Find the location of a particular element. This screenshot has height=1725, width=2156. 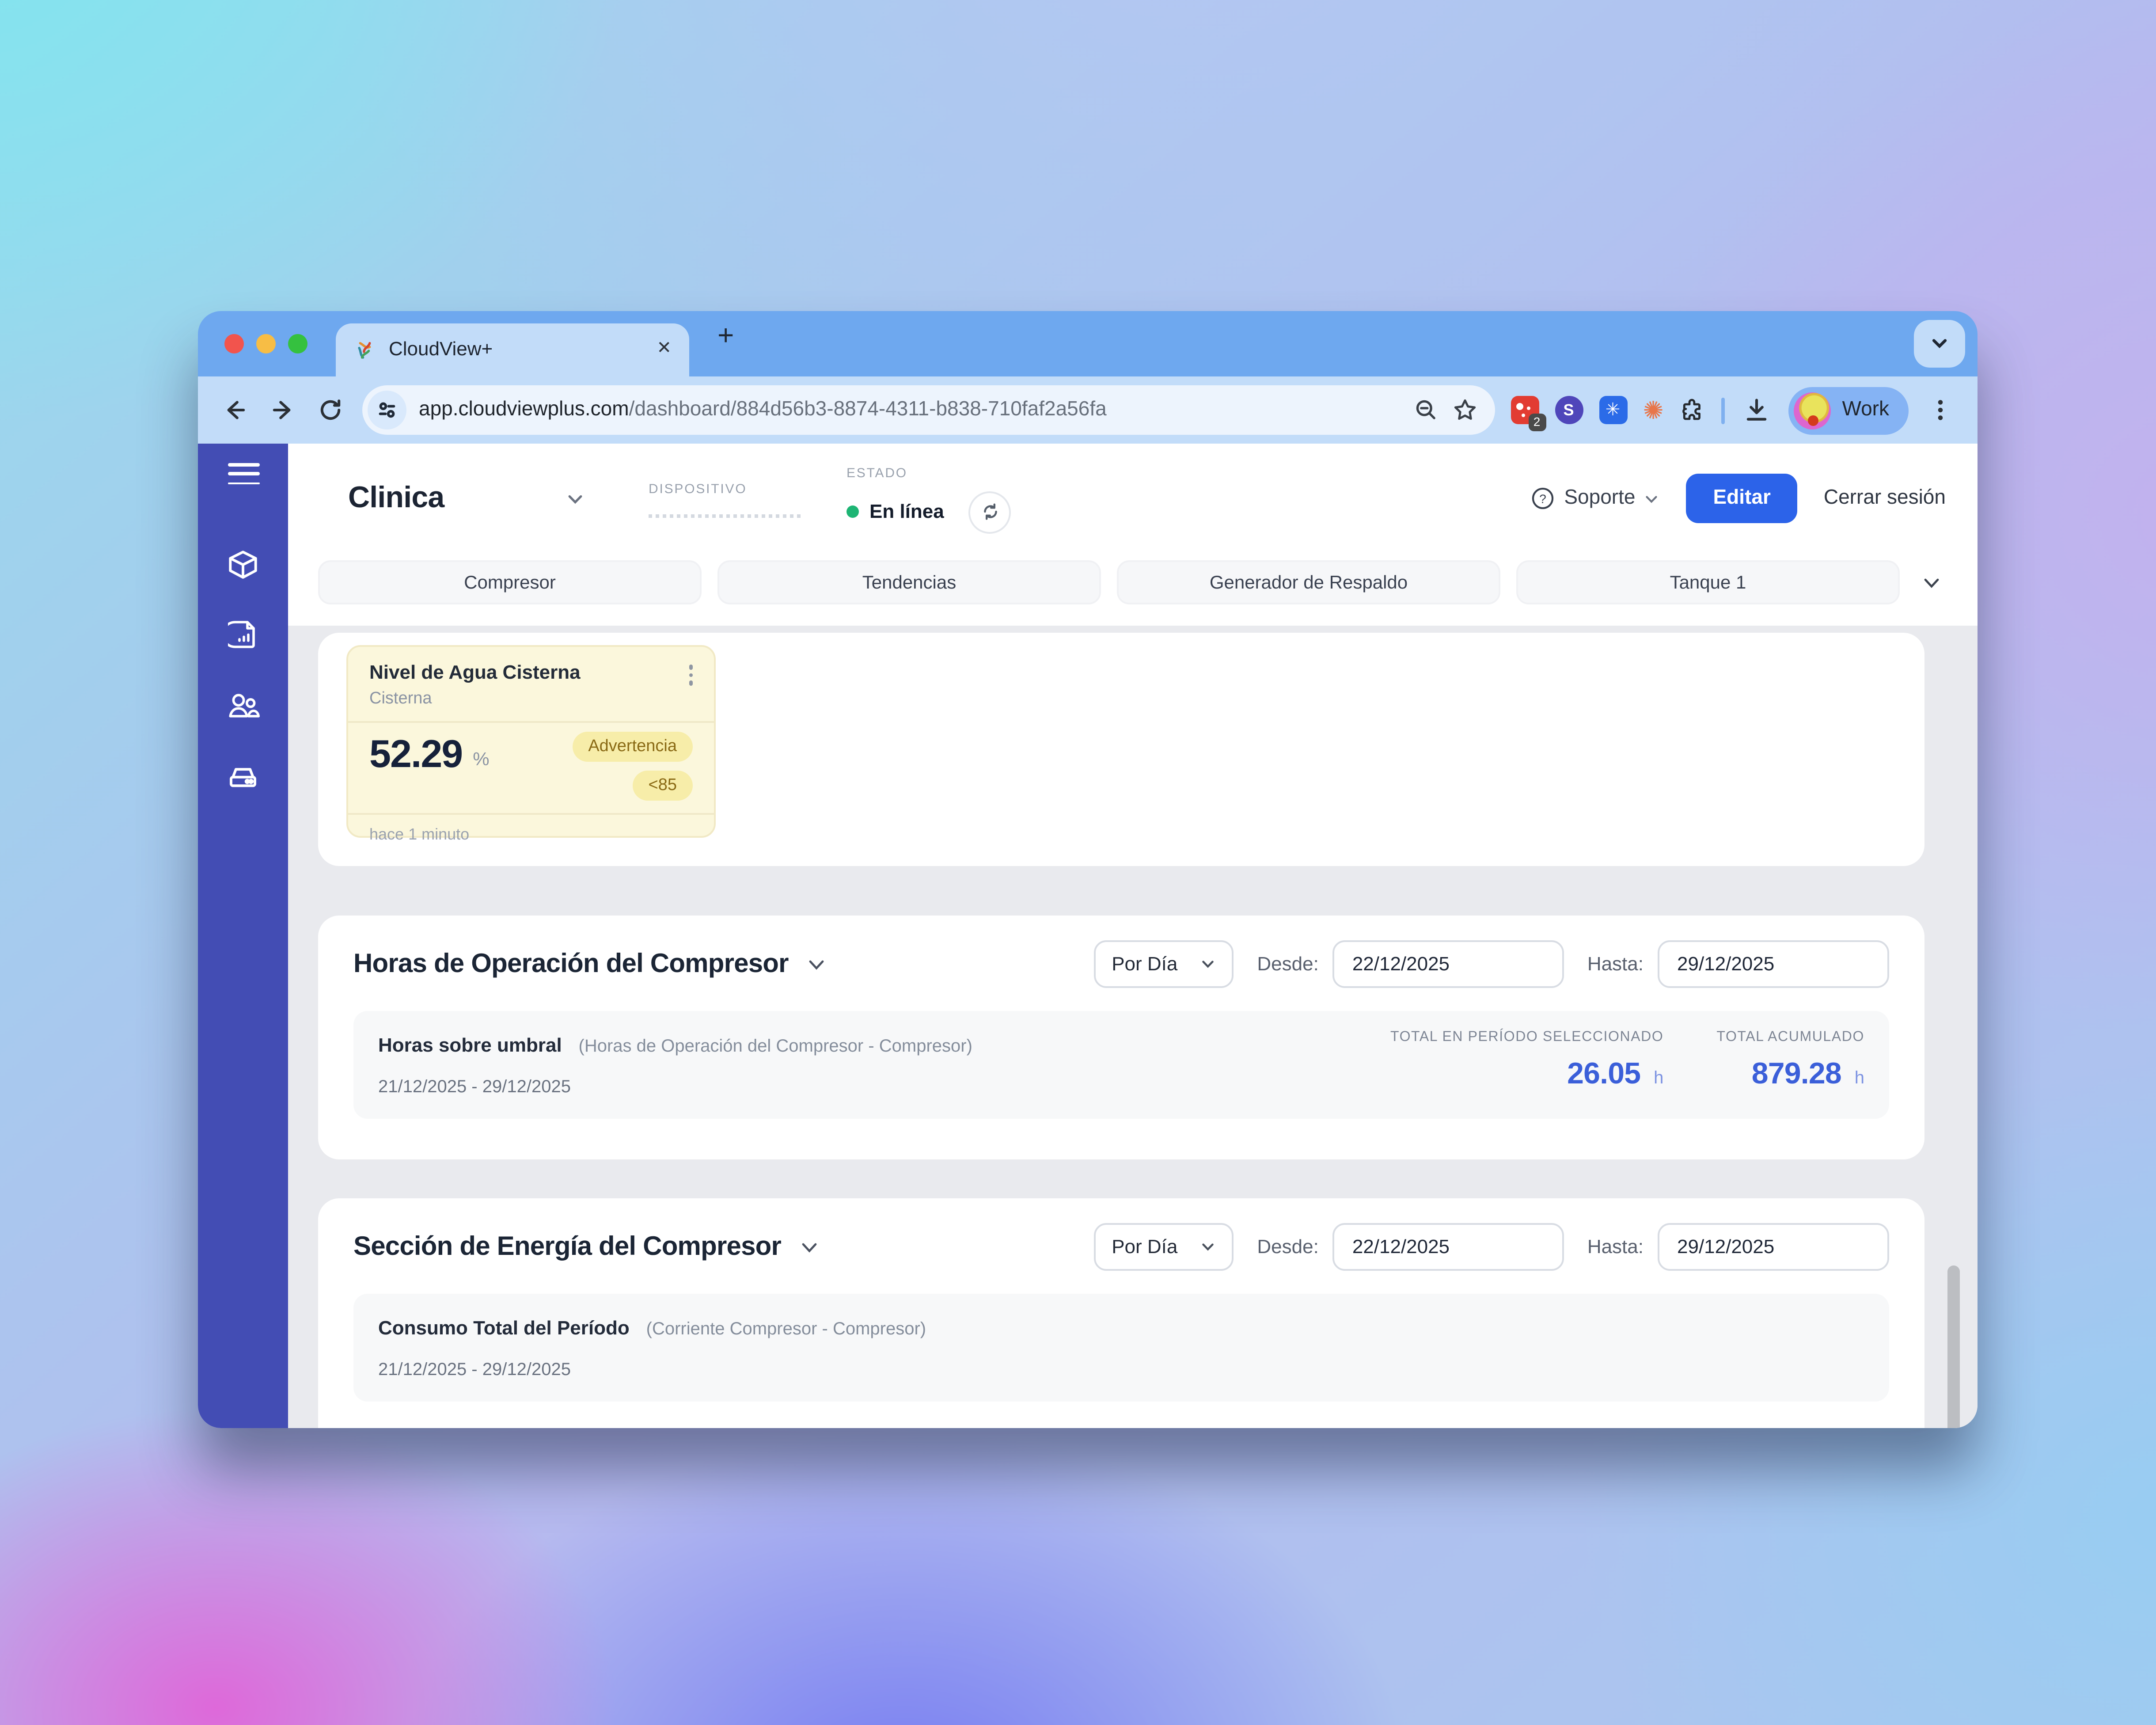

close-window-button is located at coordinates (234, 343).